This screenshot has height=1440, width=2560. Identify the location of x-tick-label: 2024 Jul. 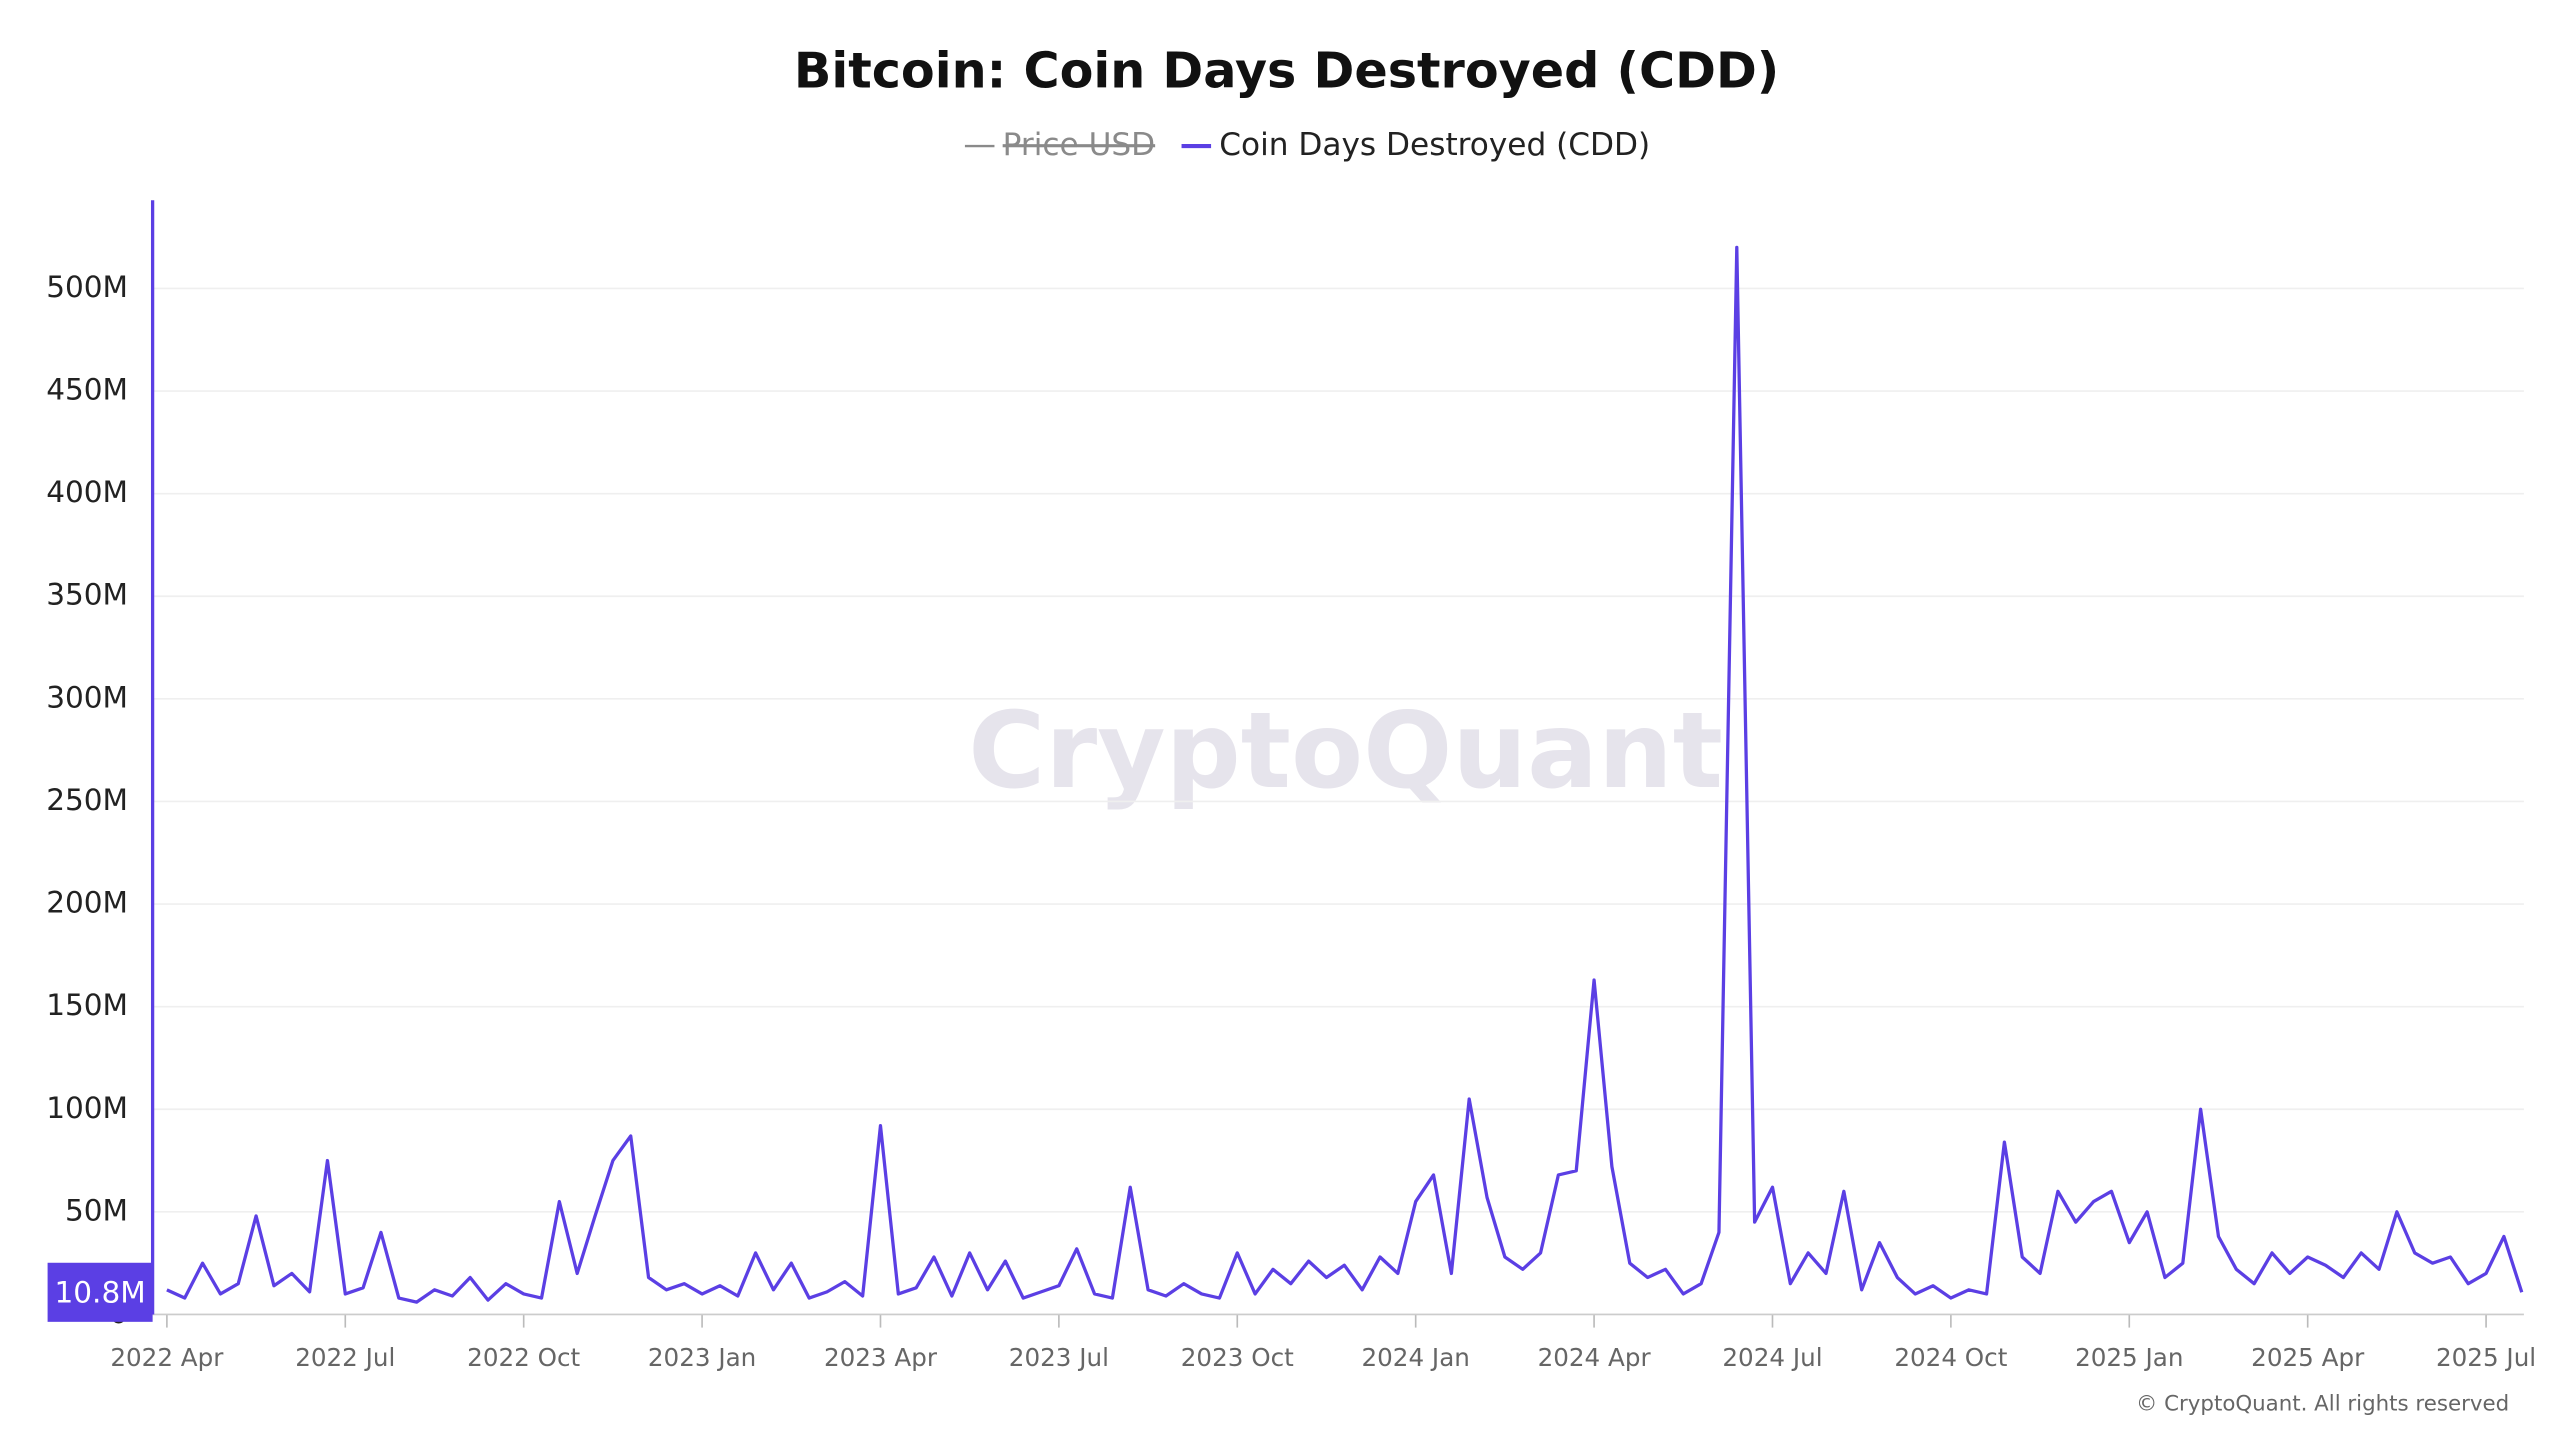
(1772, 1357).